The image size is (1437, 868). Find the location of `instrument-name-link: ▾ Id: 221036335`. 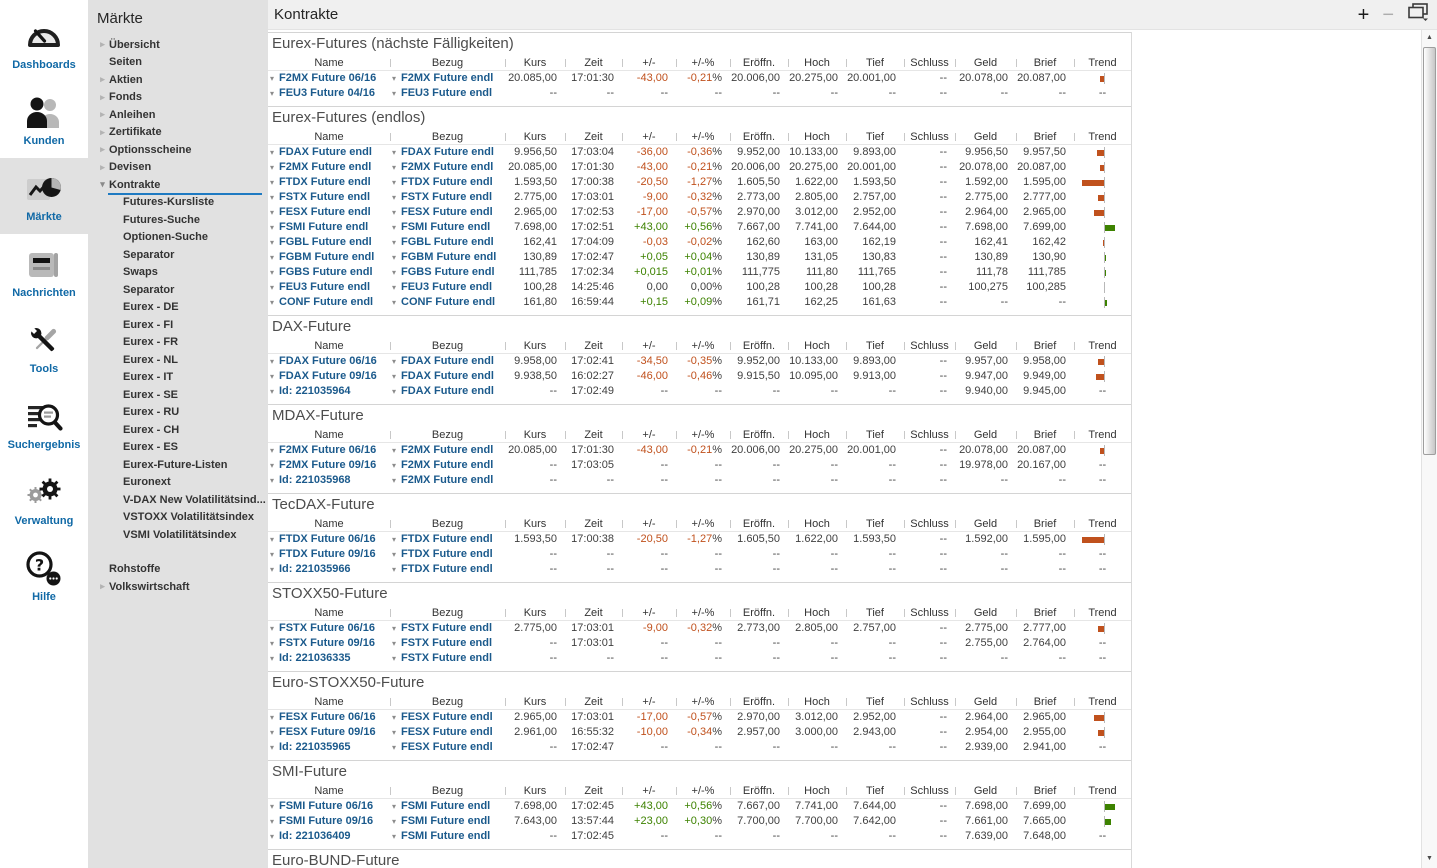

instrument-name-link: ▾ Id: 221036335 is located at coordinates (329, 658).